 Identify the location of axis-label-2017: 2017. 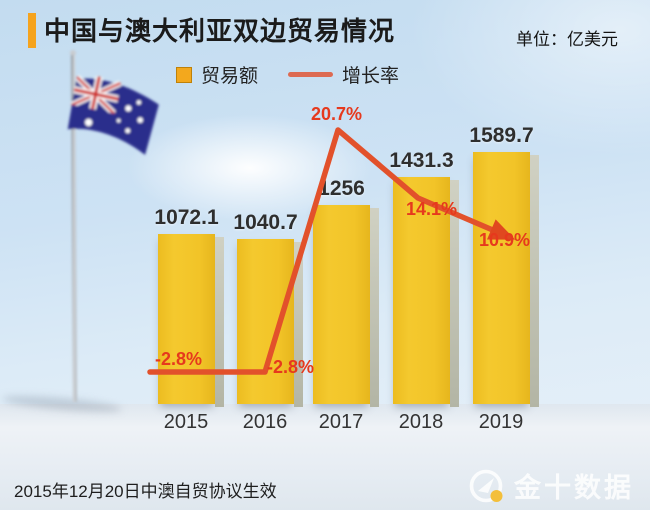
(341, 422).